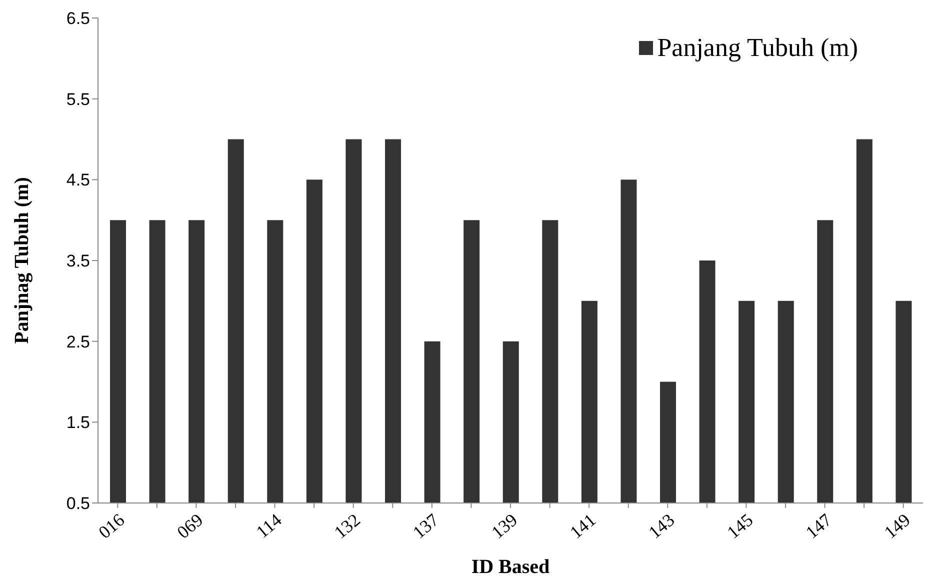  I want to click on x-tick-label: 069, so click(190, 526).